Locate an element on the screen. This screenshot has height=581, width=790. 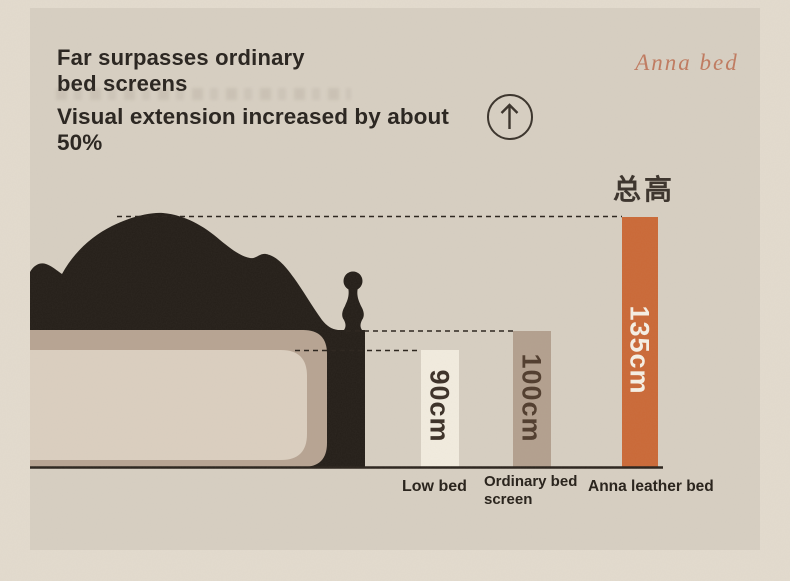
up-arrow-glyph is located at coordinates (509, 116).